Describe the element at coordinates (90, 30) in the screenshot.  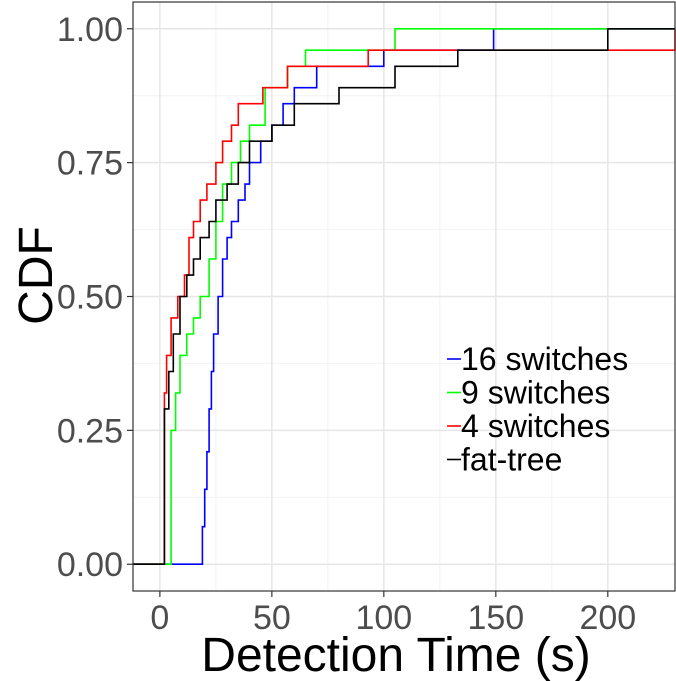
I see `y-tick-label: 1.00` at that location.